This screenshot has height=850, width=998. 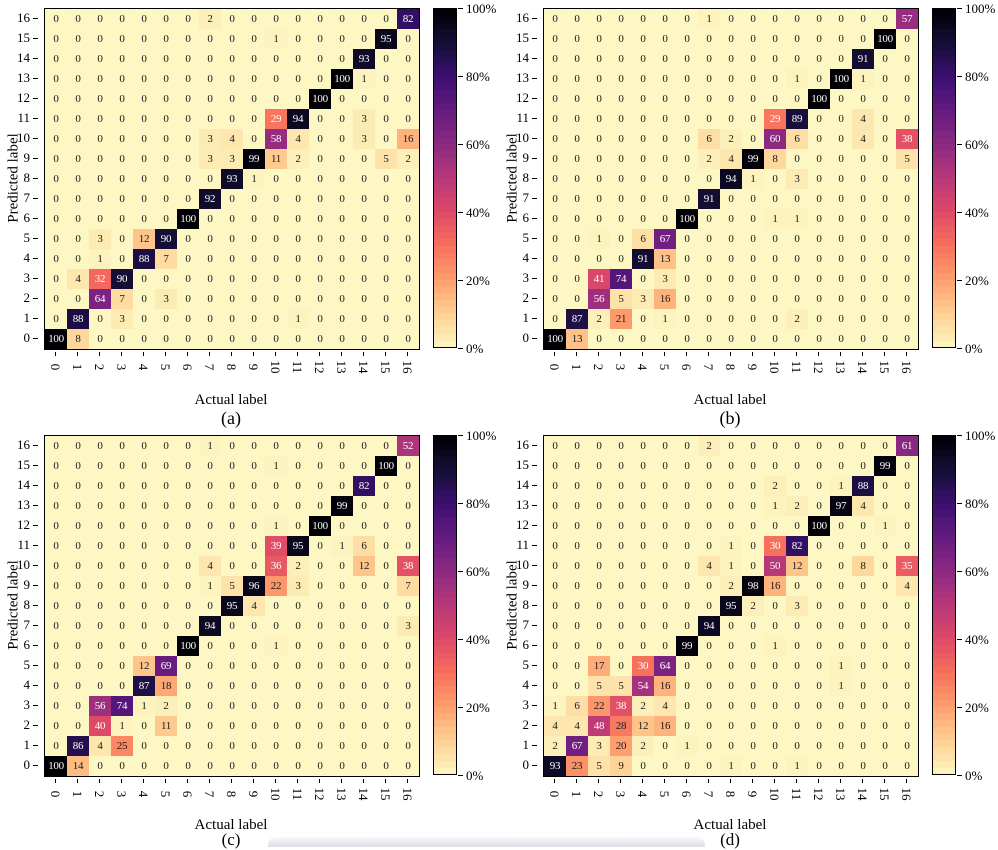 What do you see at coordinates (386, 39) in the screenshot?
I see `heatmap-cell: 95` at bounding box center [386, 39].